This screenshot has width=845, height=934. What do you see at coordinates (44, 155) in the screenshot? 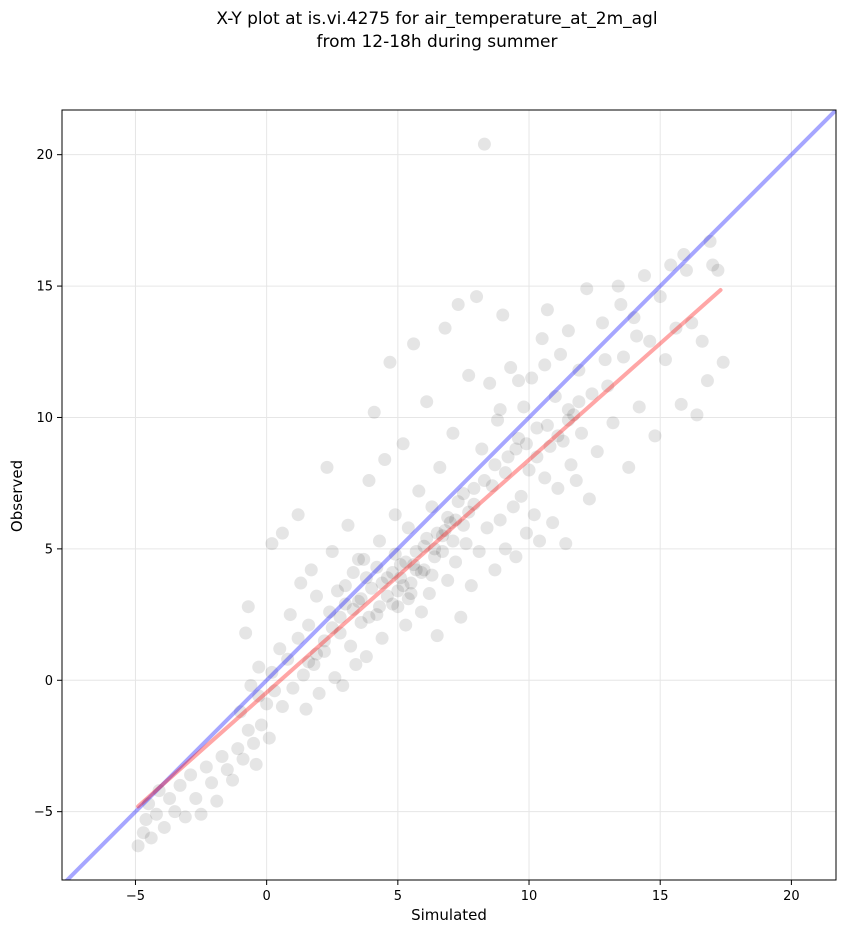
I see `y-tick-label: 20` at bounding box center [44, 155].